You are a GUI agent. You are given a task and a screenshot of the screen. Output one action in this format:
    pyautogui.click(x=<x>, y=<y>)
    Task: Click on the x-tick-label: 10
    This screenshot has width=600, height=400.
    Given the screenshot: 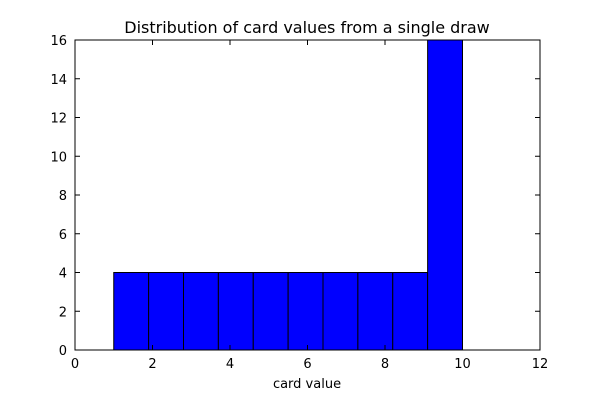 What is the action you would take?
    pyautogui.click(x=462, y=364)
    